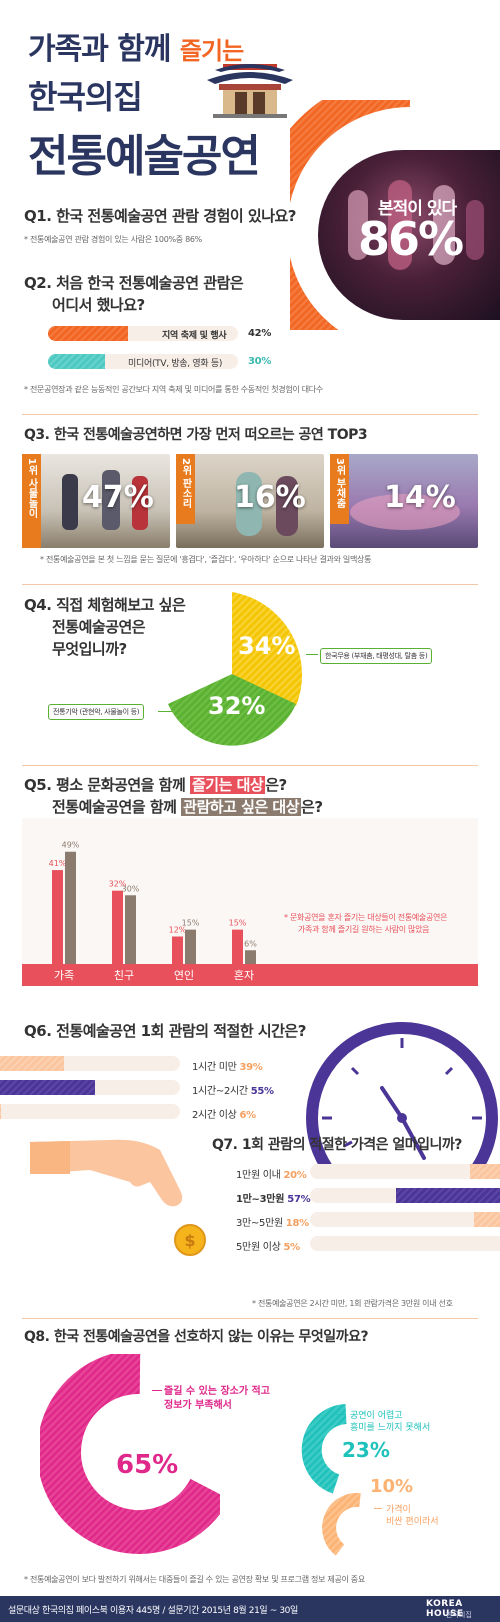  I want to click on q5-plot-bg, so click(250, 891).